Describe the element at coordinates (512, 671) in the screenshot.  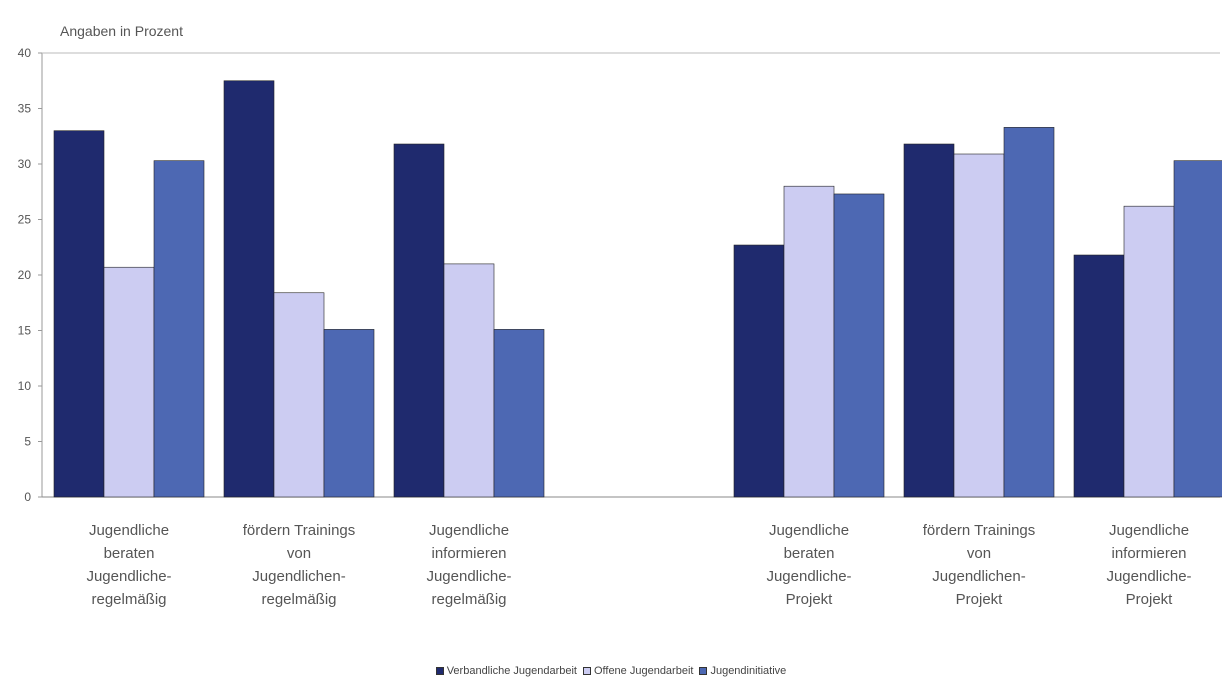
I see `legend-label: Verbandliche Jugendarbeit` at that location.